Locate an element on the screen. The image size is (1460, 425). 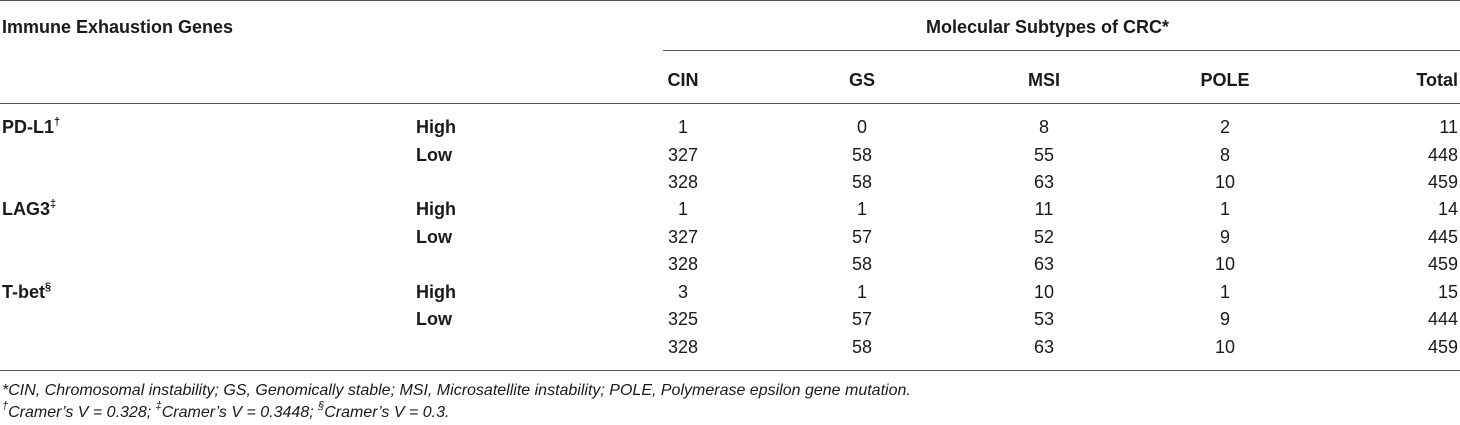
gene-label: LAG3‡ is located at coordinates (29, 209).